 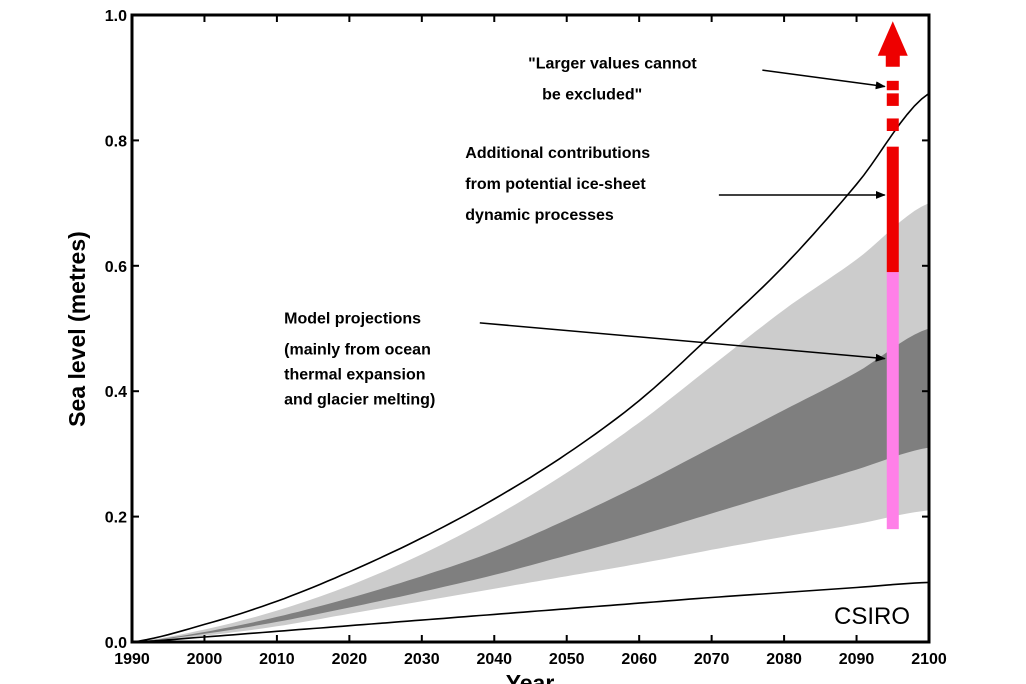 I want to click on annotation-larger-values: "Larger values cannot be excluded", so click(x=612, y=79).